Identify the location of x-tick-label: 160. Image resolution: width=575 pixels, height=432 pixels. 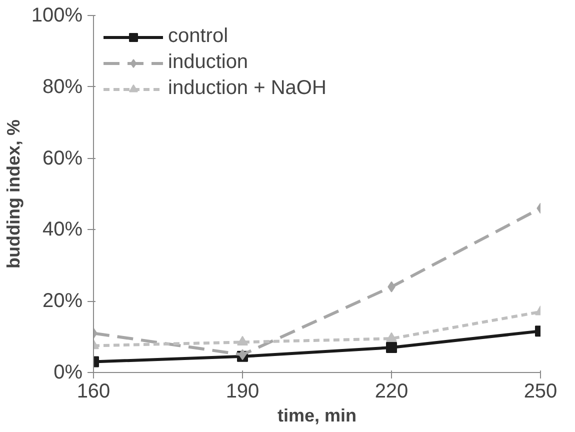
(93, 391).